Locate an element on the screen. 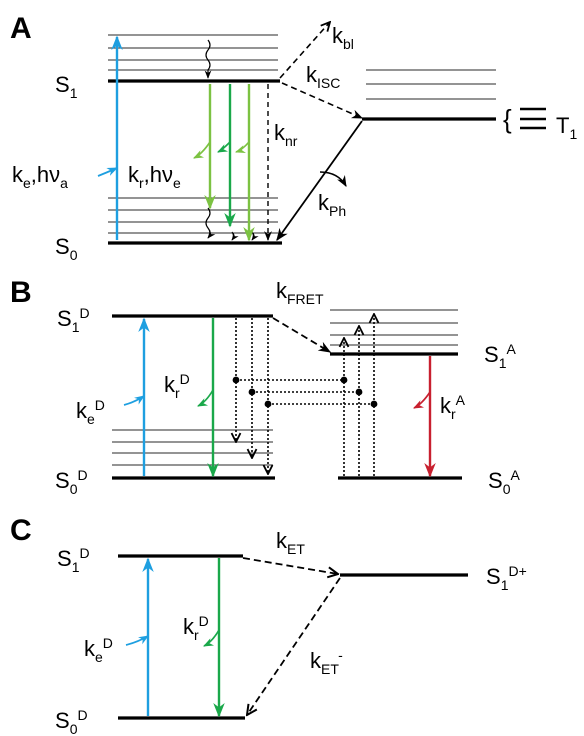 The width and height of the screenshot is (584, 736). panel-c-label: C is located at coordinates (21, 530).